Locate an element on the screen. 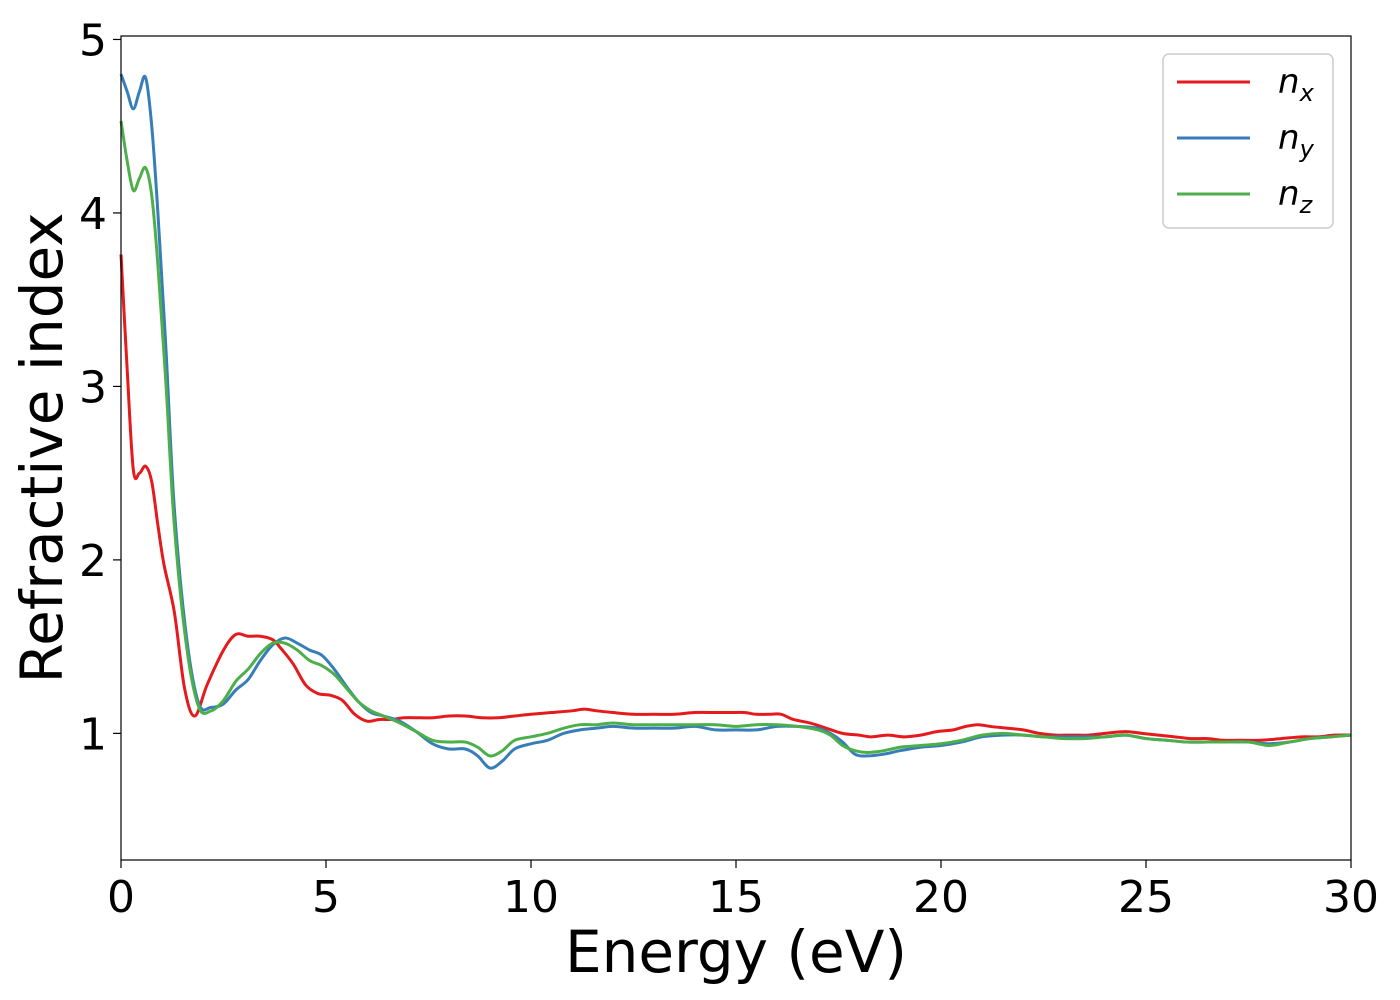  legend: nx ny nz is located at coordinates (1248, 141).